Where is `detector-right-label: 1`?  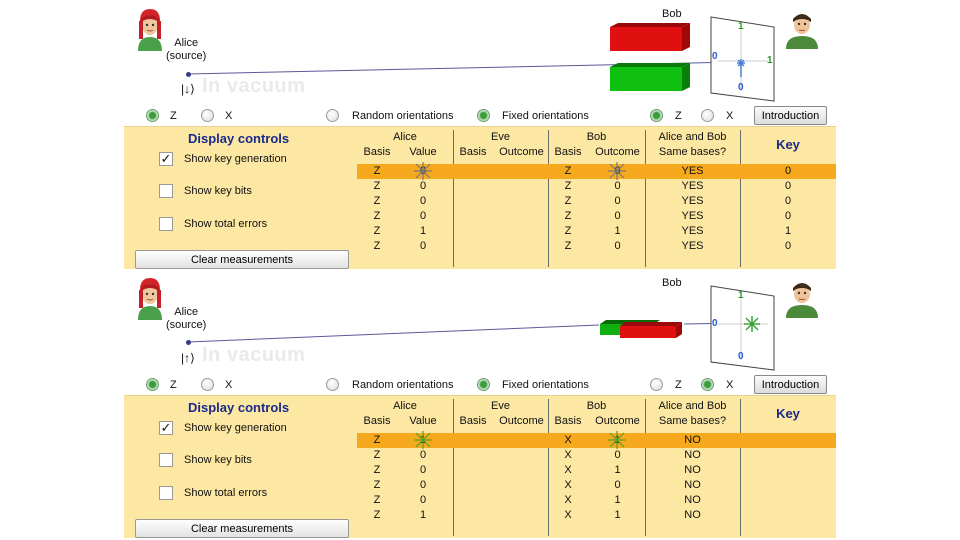 detector-right-label: 1 is located at coordinates (770, 60).